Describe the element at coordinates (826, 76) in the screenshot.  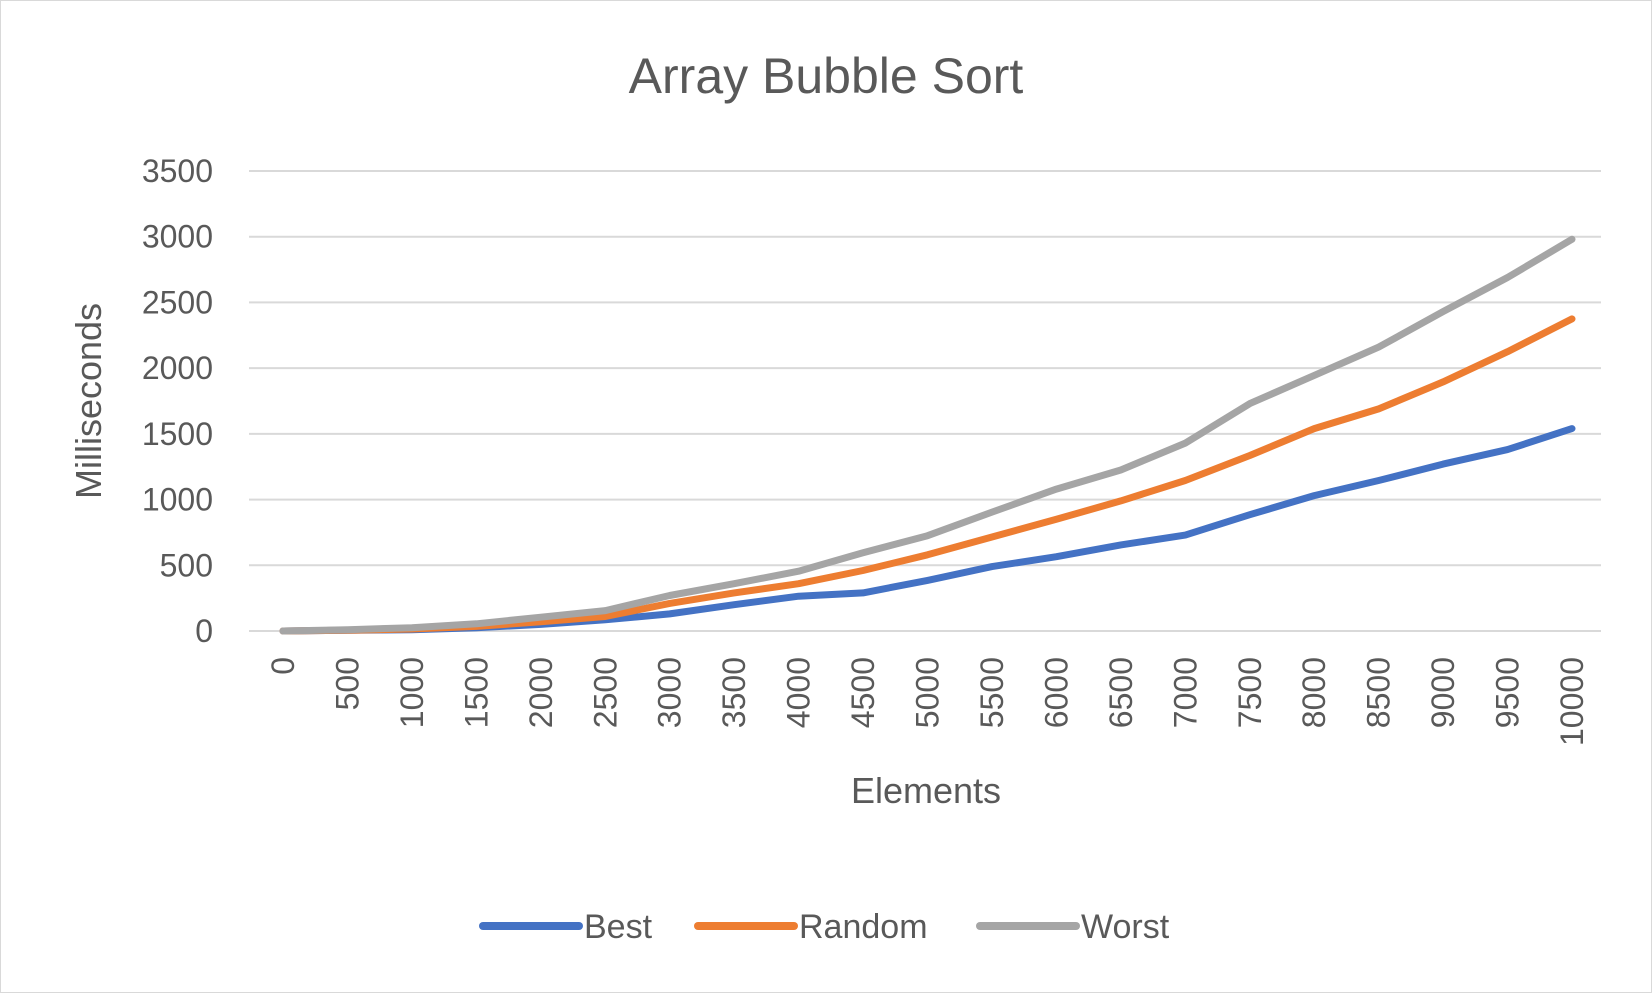
I see `chart-title: Array Bubble Sort` at that location.